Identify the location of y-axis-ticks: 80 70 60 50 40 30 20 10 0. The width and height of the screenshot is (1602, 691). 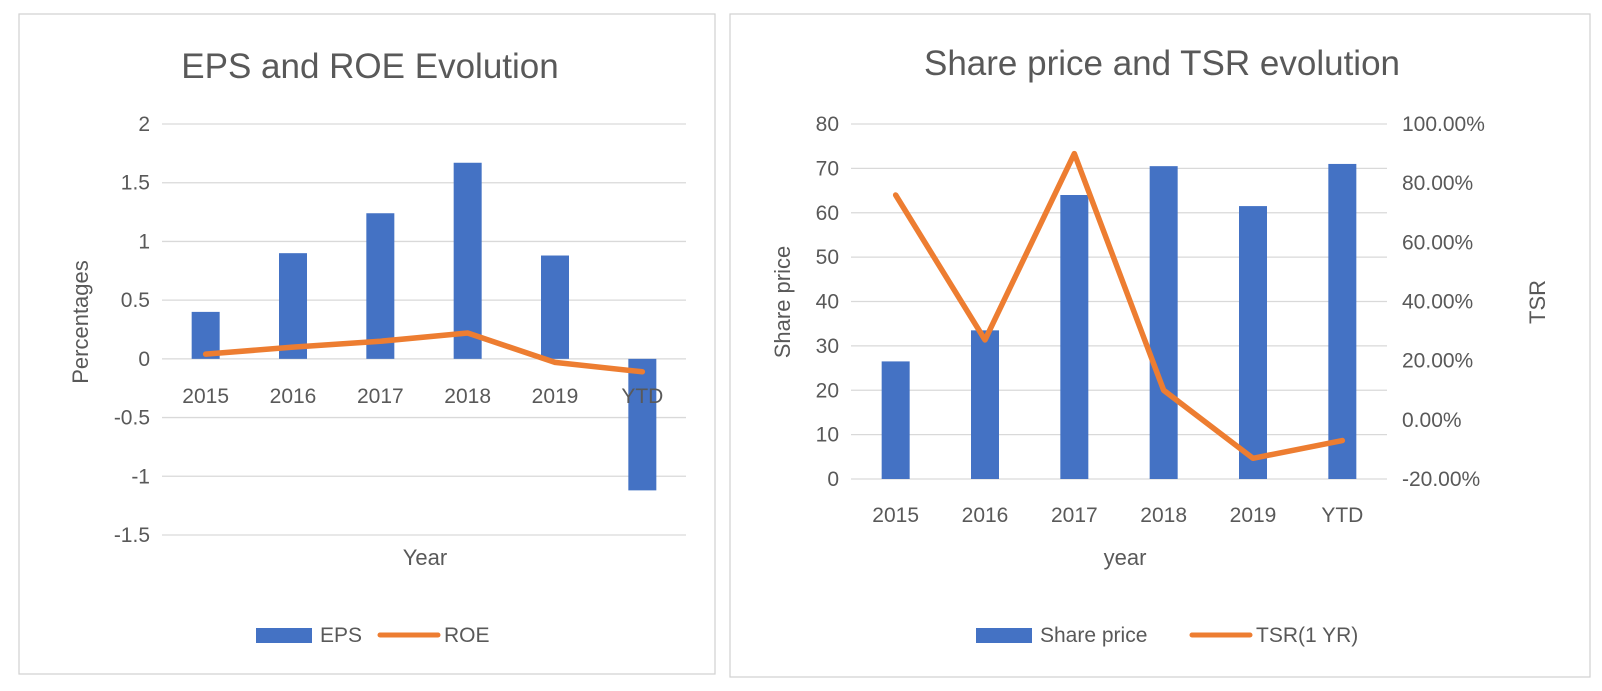
(827, 302).